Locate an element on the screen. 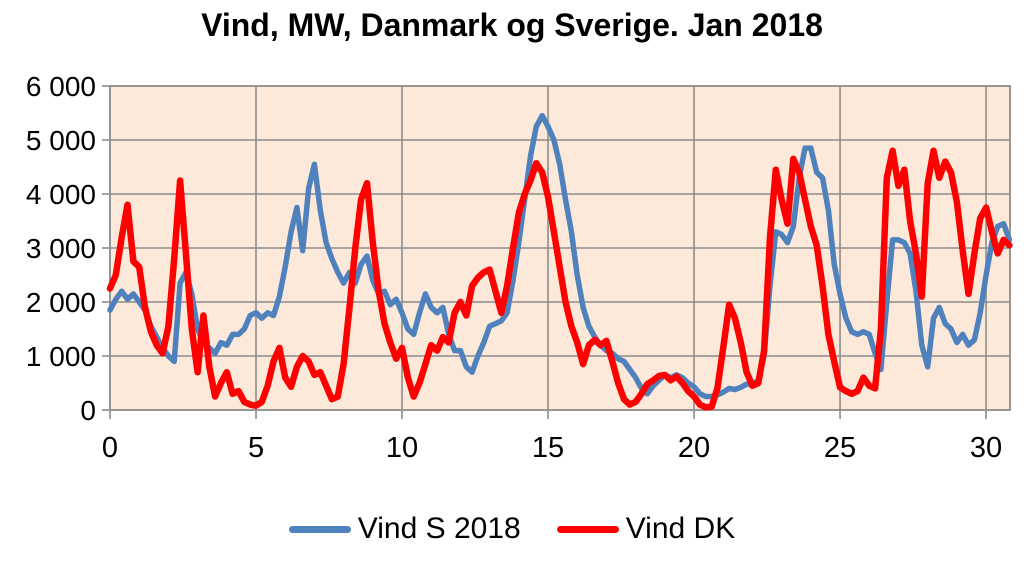  x-tick-label: 15 is located at coordinates (548, 448).